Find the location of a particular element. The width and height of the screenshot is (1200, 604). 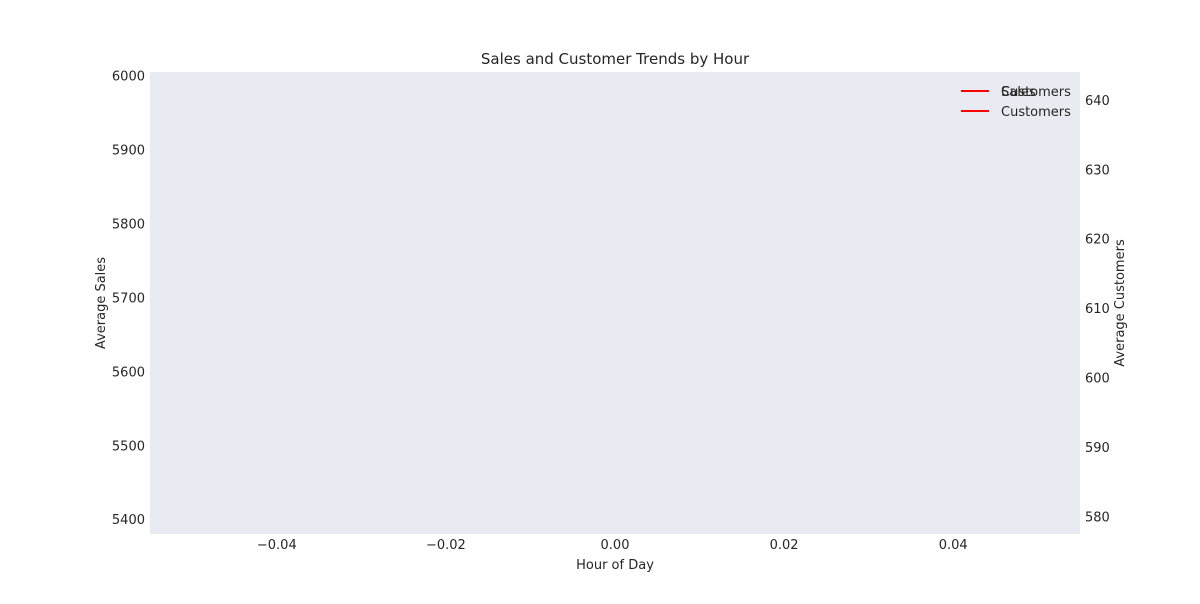

right-y-tick-label: 600 is located at coordinates (1097, 379).